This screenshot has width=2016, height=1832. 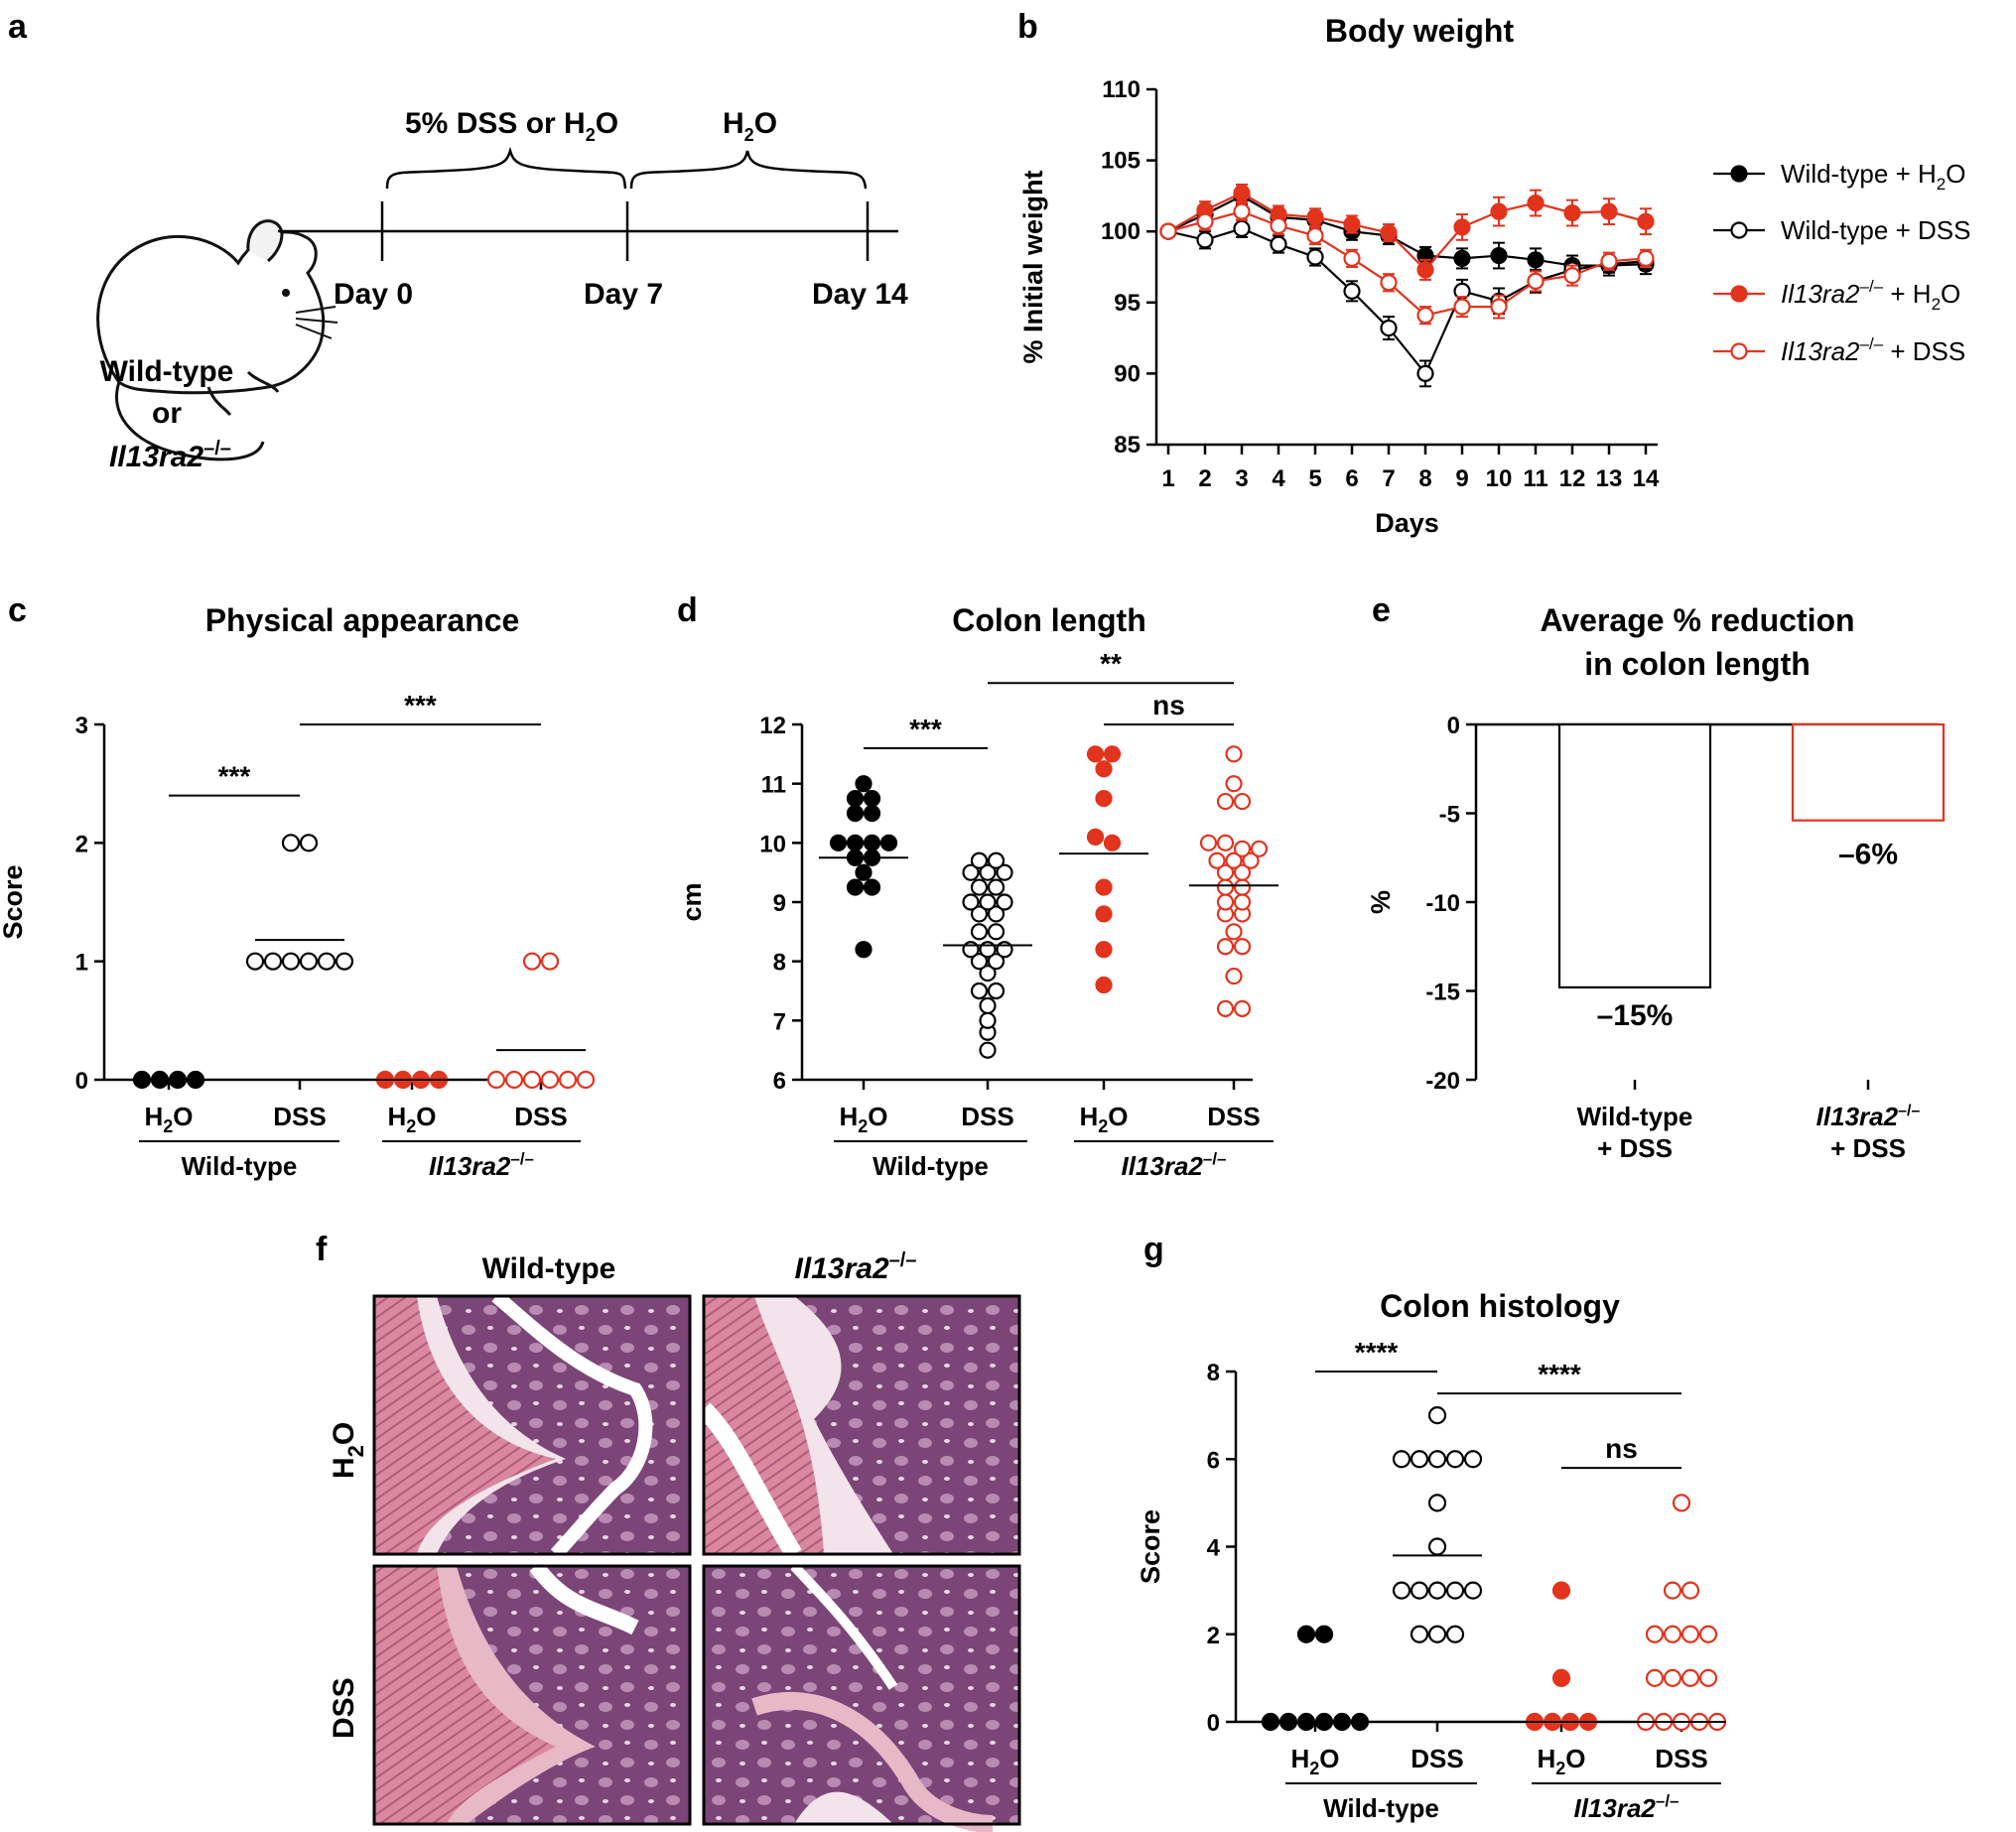 I want to click on significance-label: ns, so click(x=1169, y=705).